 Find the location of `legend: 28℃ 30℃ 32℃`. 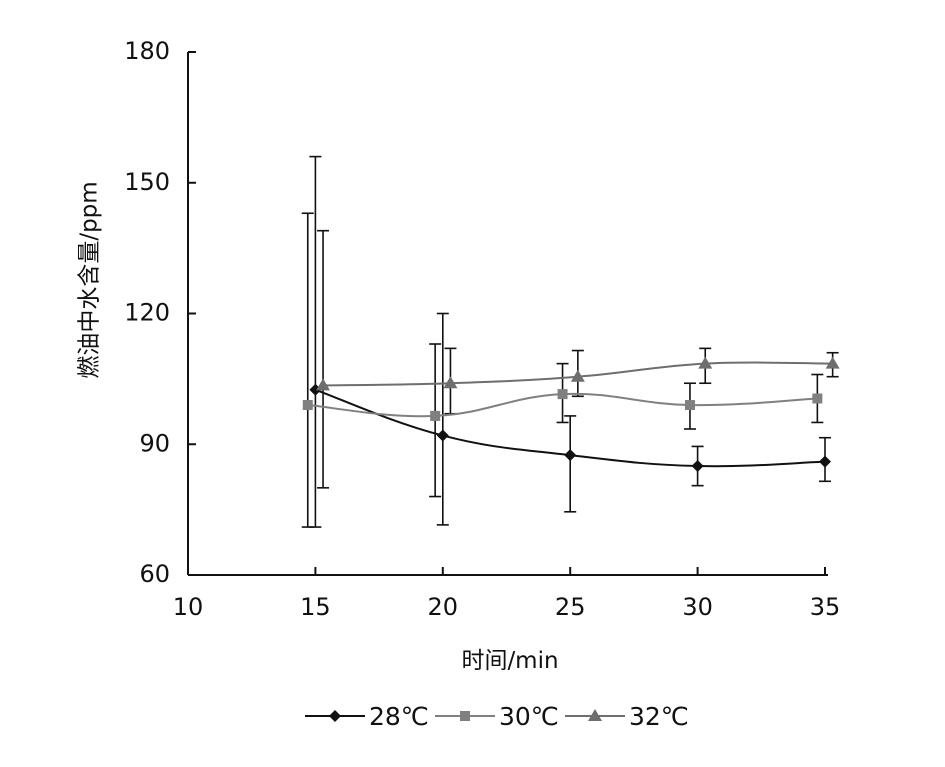

legend: 28℃ 30℃ 32℃ is located at coordinates (497, 716).